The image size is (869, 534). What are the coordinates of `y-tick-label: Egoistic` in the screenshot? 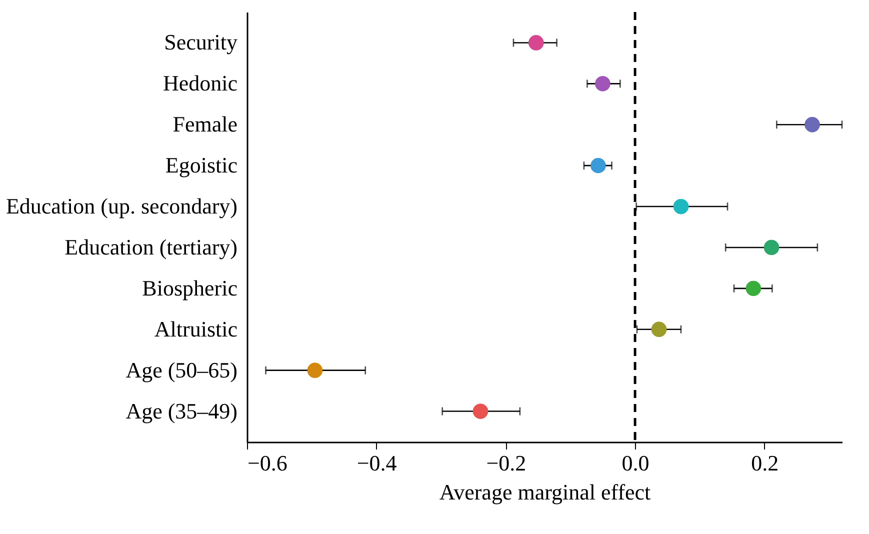 It's located at (201, 165).